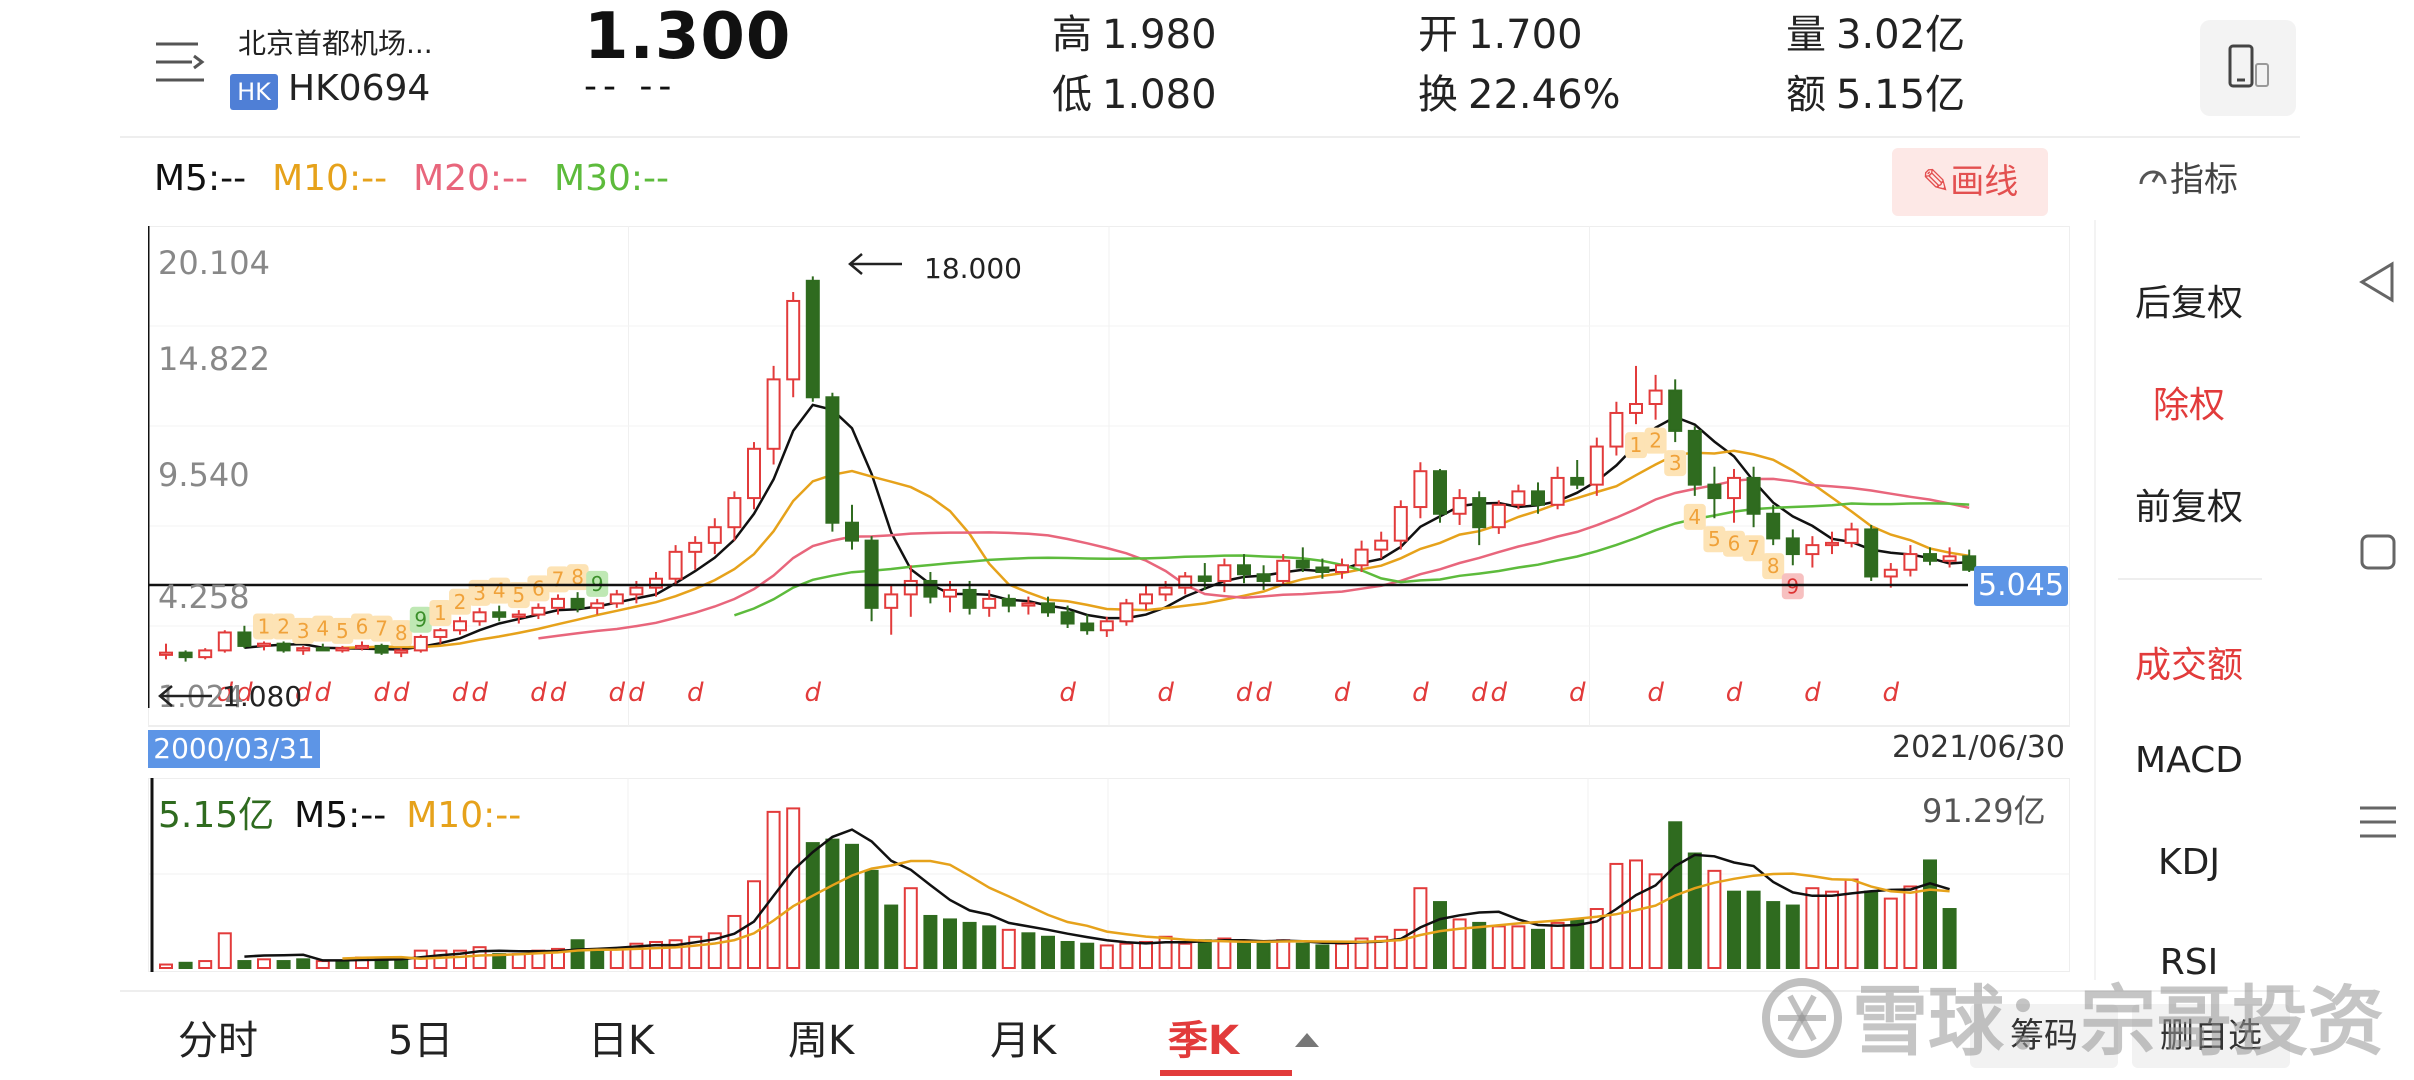 This screenshot has width=2414, height=1080. Describe the element at coordinates (1876, 95) in the screenshot. I see `stat-amount: 额 5.15亿` at that location.